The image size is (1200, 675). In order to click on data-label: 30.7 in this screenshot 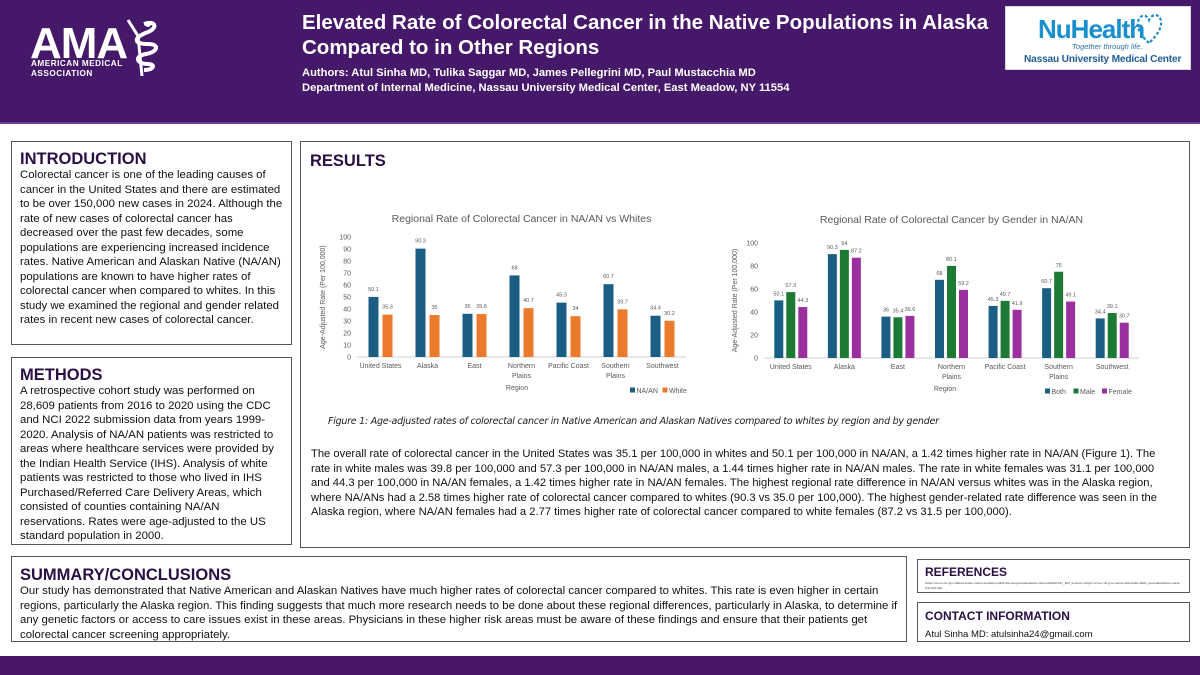, I will do `click(1124, 317)`.